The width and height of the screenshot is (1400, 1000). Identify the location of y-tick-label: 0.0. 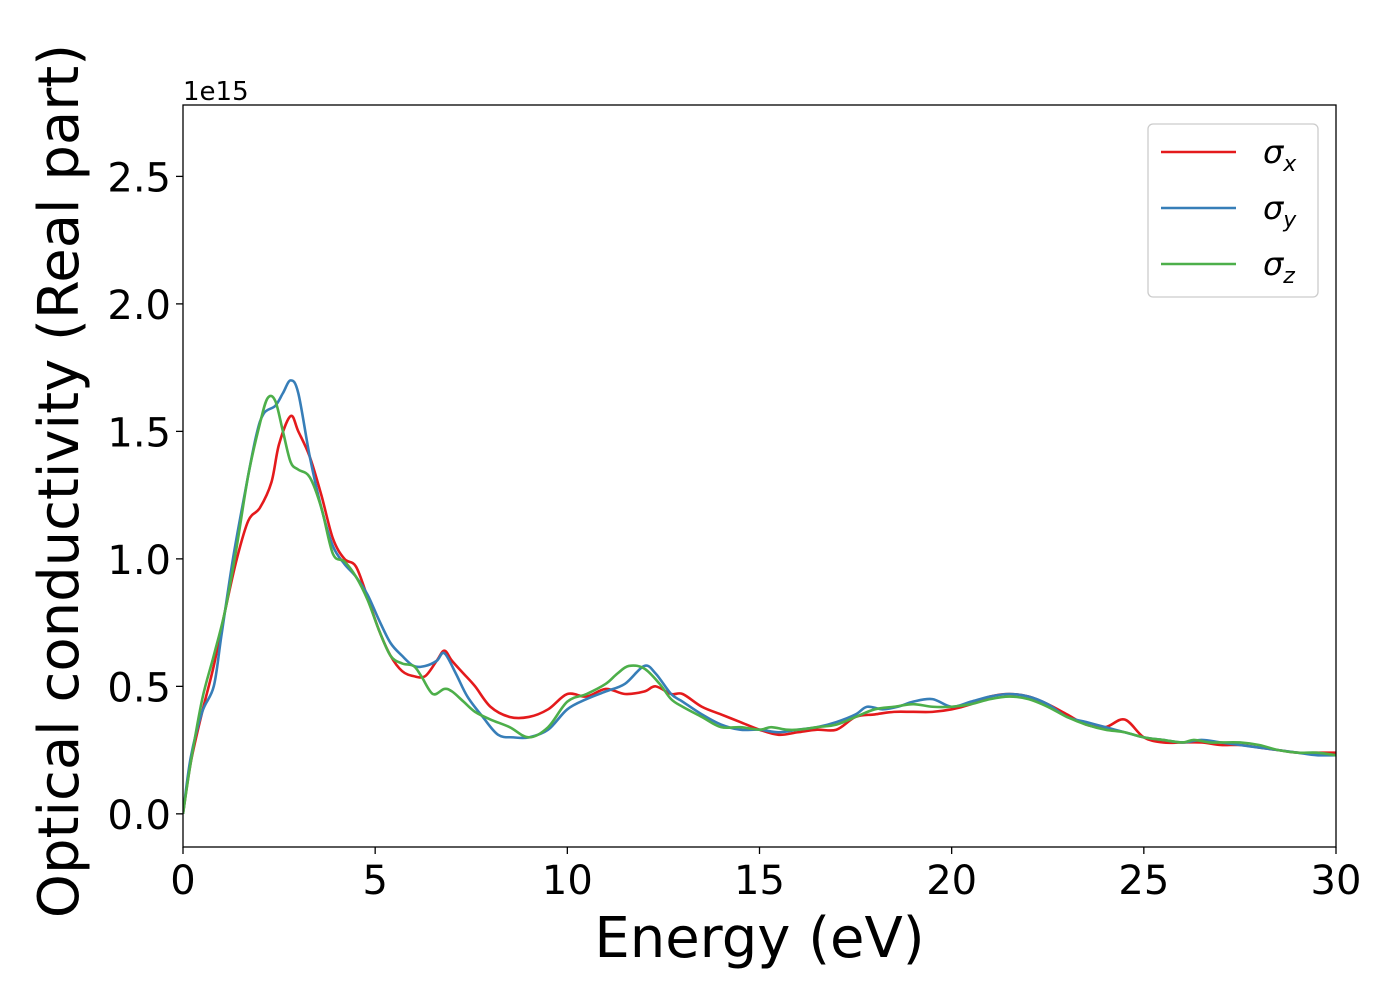
(139, 816).